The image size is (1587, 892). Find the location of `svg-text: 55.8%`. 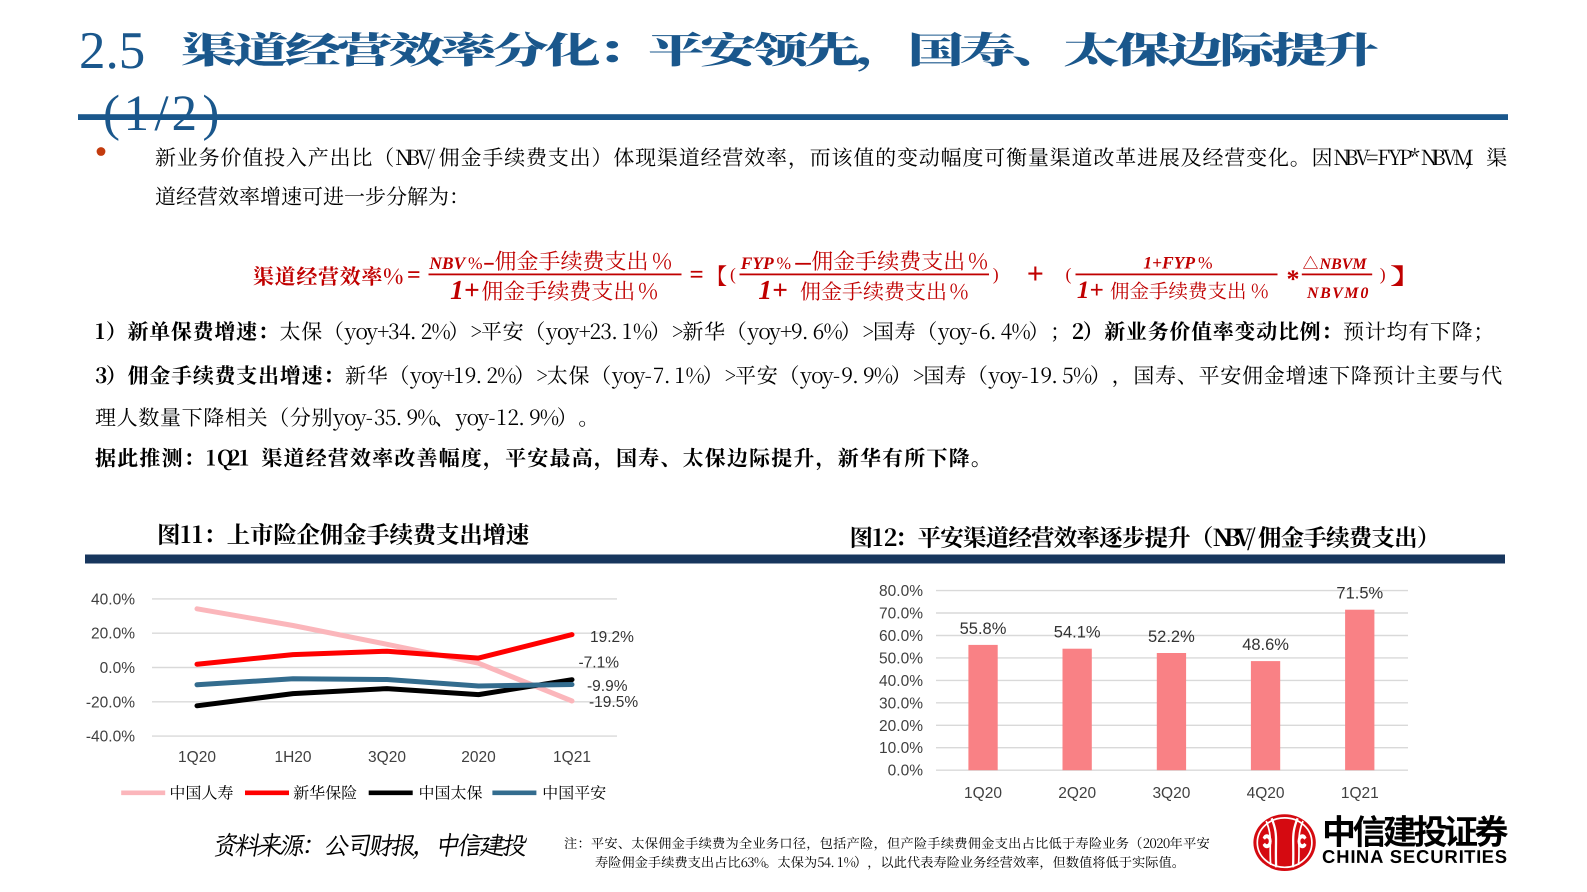

svg-text: 55.8% is located at coordinates (983, 629).